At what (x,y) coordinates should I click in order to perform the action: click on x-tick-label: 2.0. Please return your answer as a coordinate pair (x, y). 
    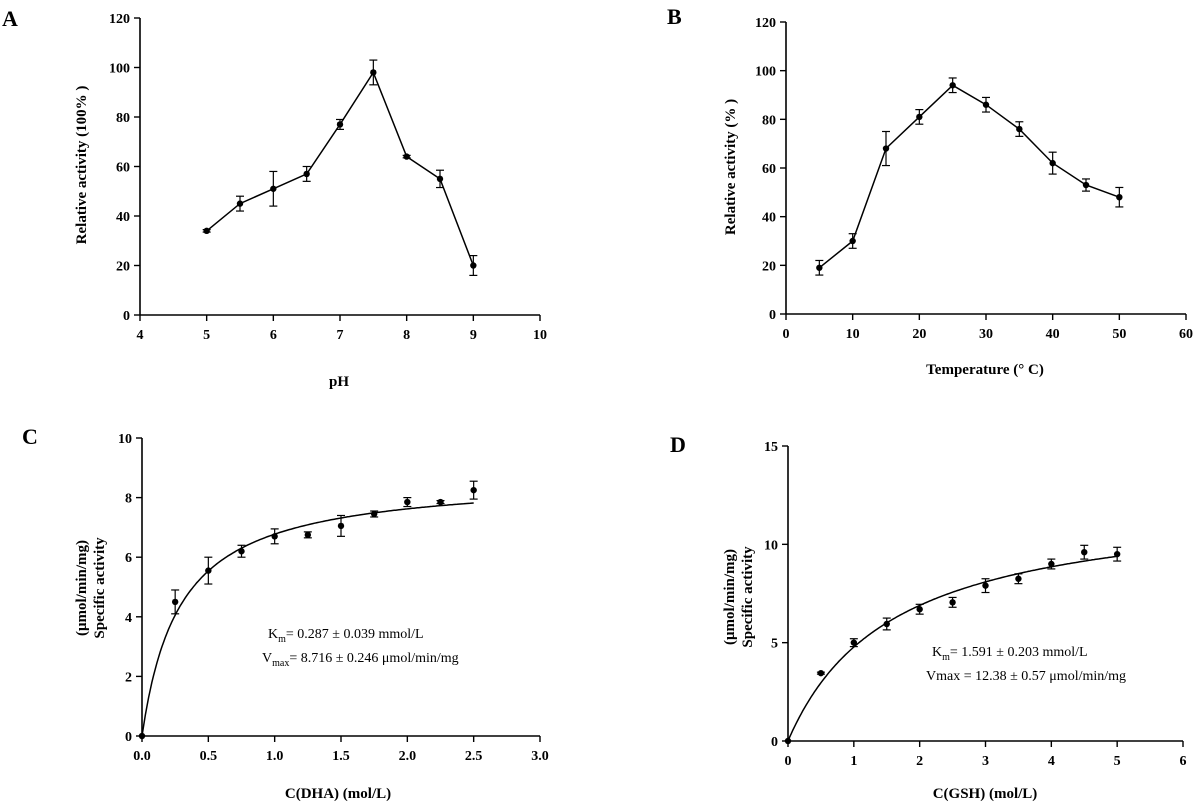
    Looking at the image, I should click on (408, 756).